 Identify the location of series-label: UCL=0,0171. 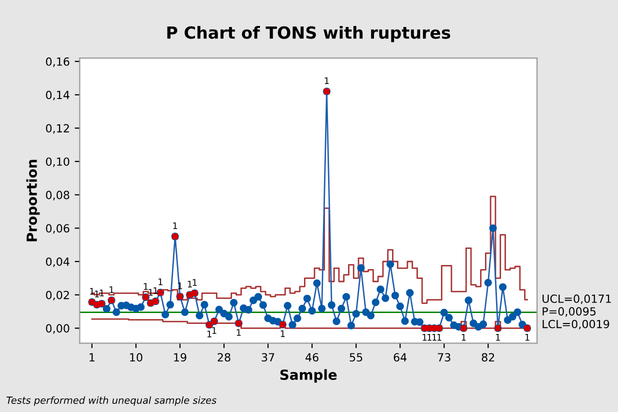
(576, 299).